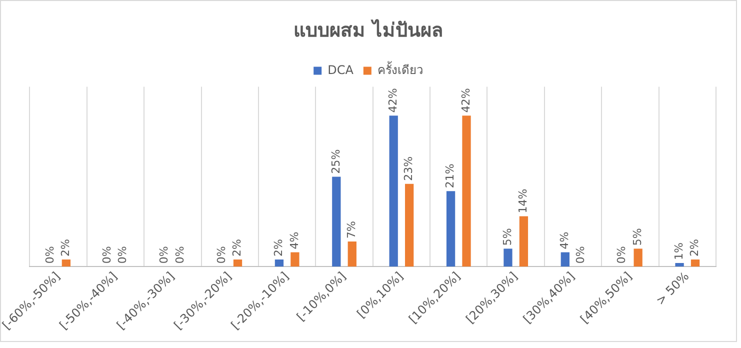 This screenshot has height=348, width=741. Describe the element at coordinates (523, 201) in the screenshot. I see `data-label: 14%` at that location.